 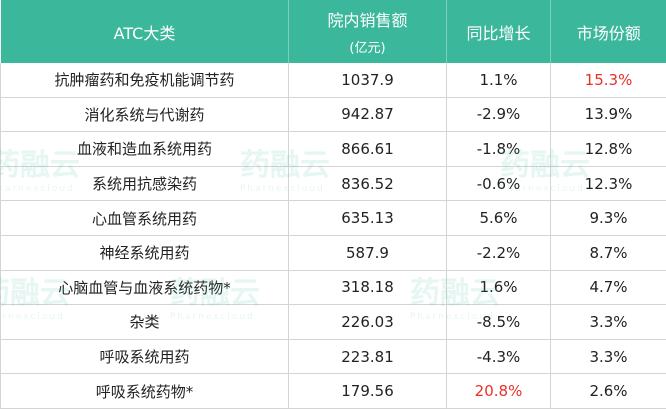 What do you see at coordinates (367, 20) in the screenshot?
I see `header-text: 院内销售额` at bounding box center [367, 20].